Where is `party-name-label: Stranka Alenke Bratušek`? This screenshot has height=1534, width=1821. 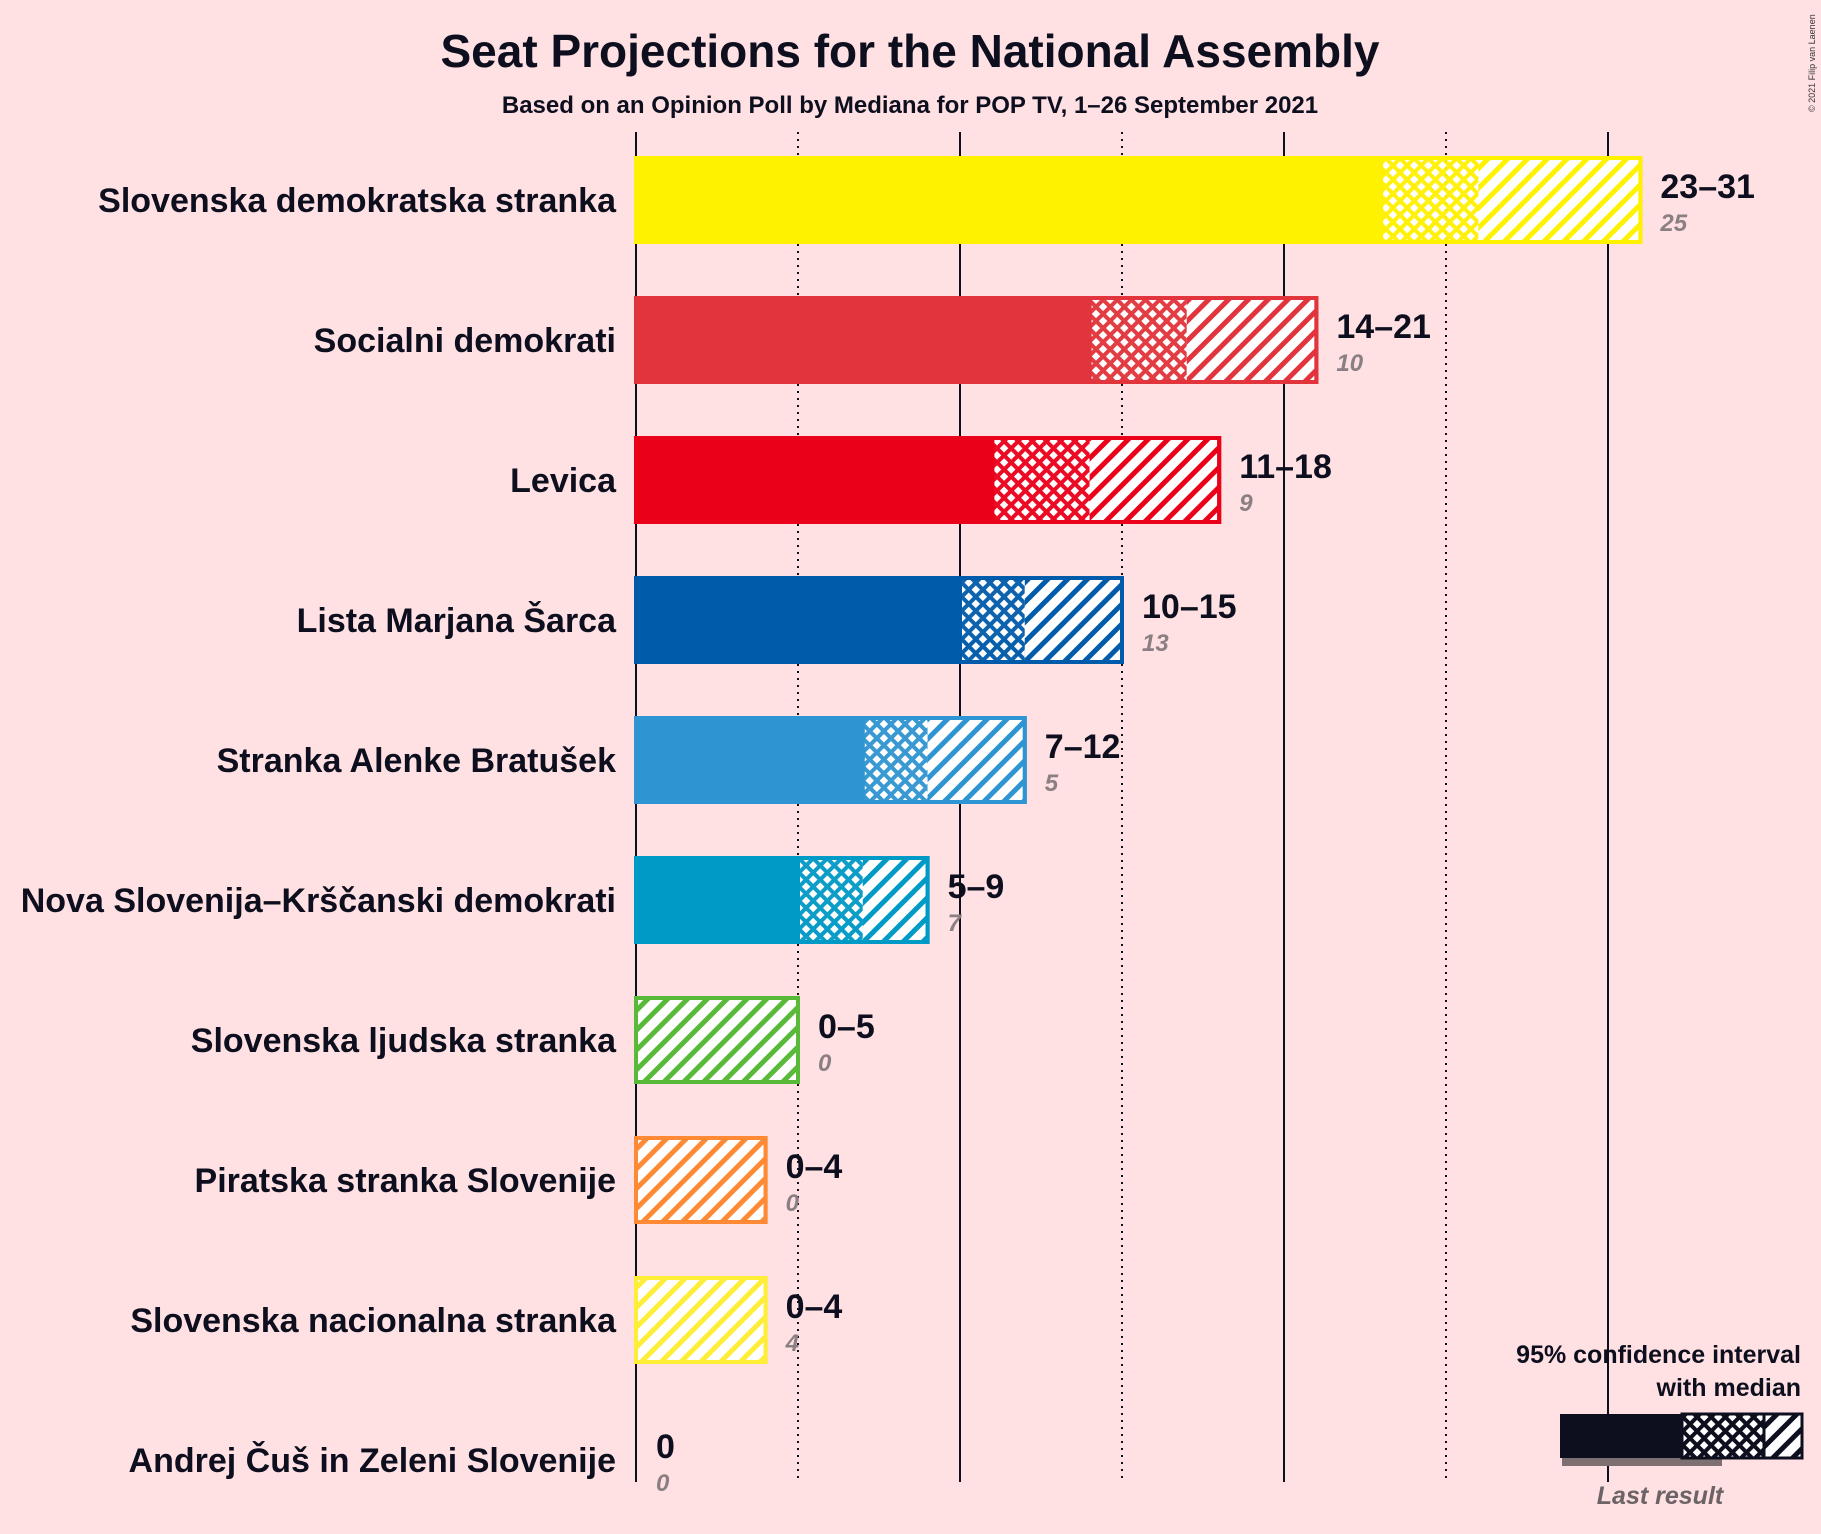 party-name-label: Stranka Alenke Bratušek is located at coordinates (416, 761).